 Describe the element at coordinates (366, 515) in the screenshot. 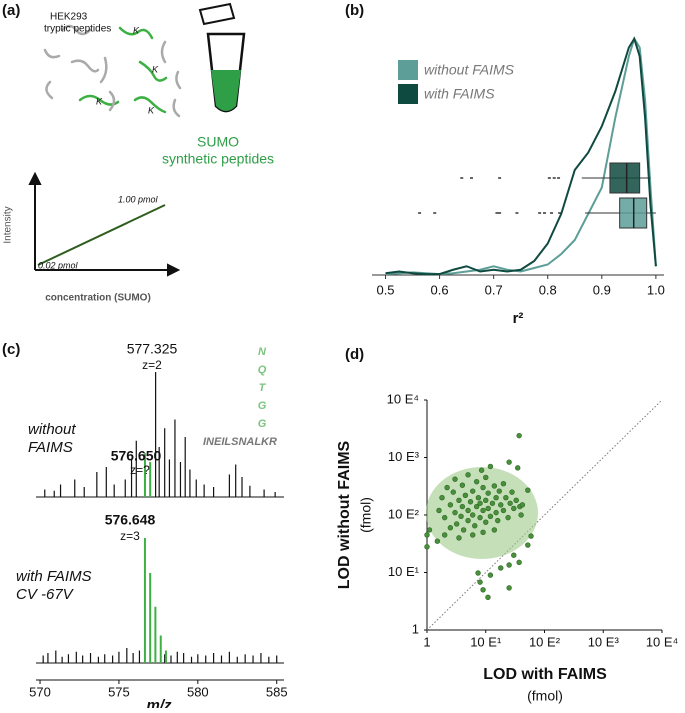

I see `y-axis-unit: (fmol)` at that location.